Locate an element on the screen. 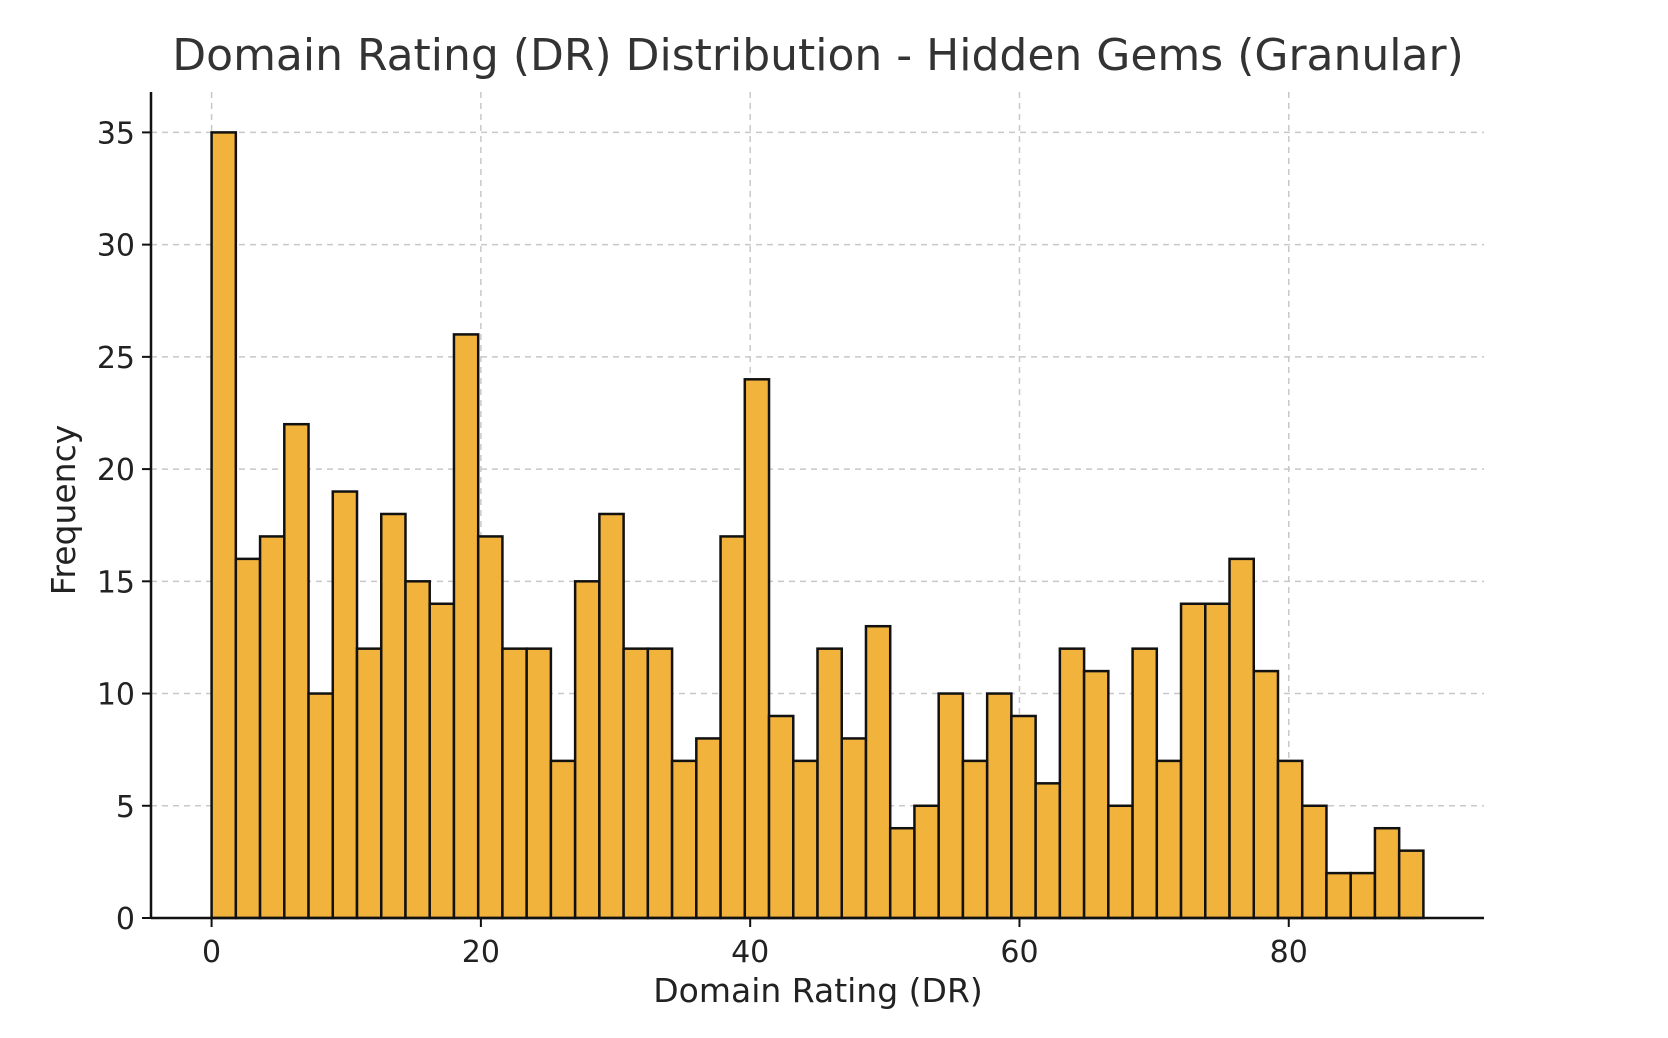 This screenshot has width=1668, height=1038. y-tick-label: 25 is located at coordinates (116, 358).